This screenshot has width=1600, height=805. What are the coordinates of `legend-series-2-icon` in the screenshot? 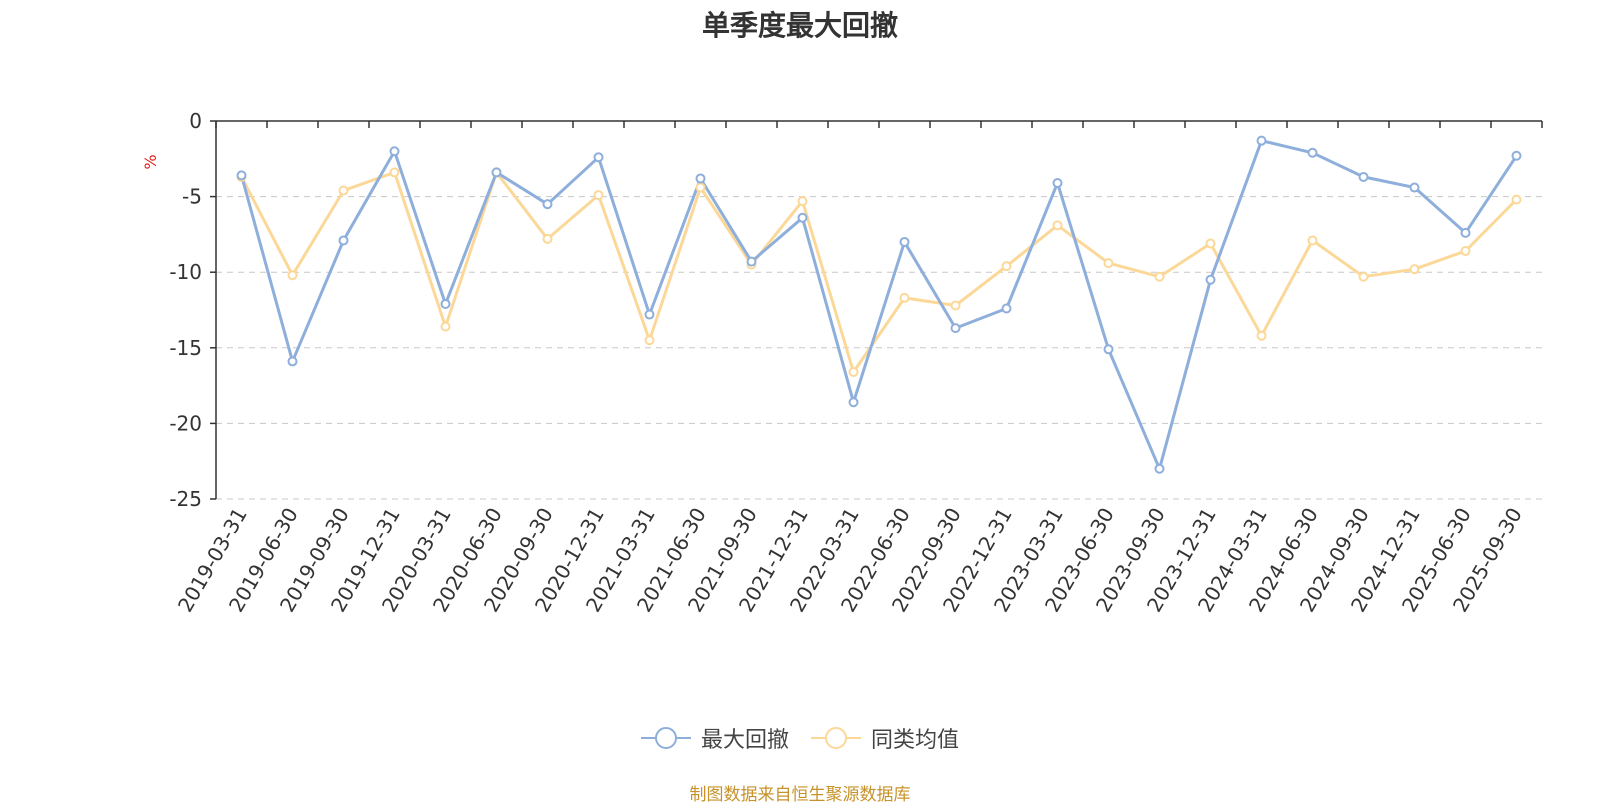 It's located at (836, 738).